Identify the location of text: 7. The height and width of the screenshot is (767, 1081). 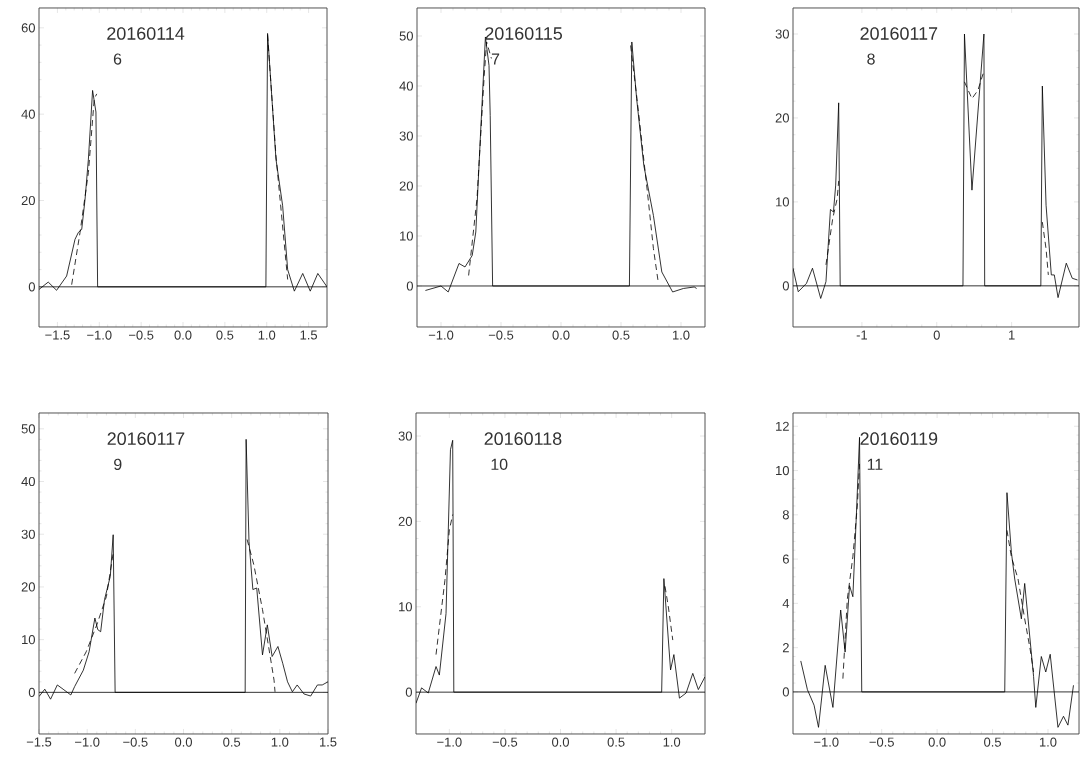
(495, 59).